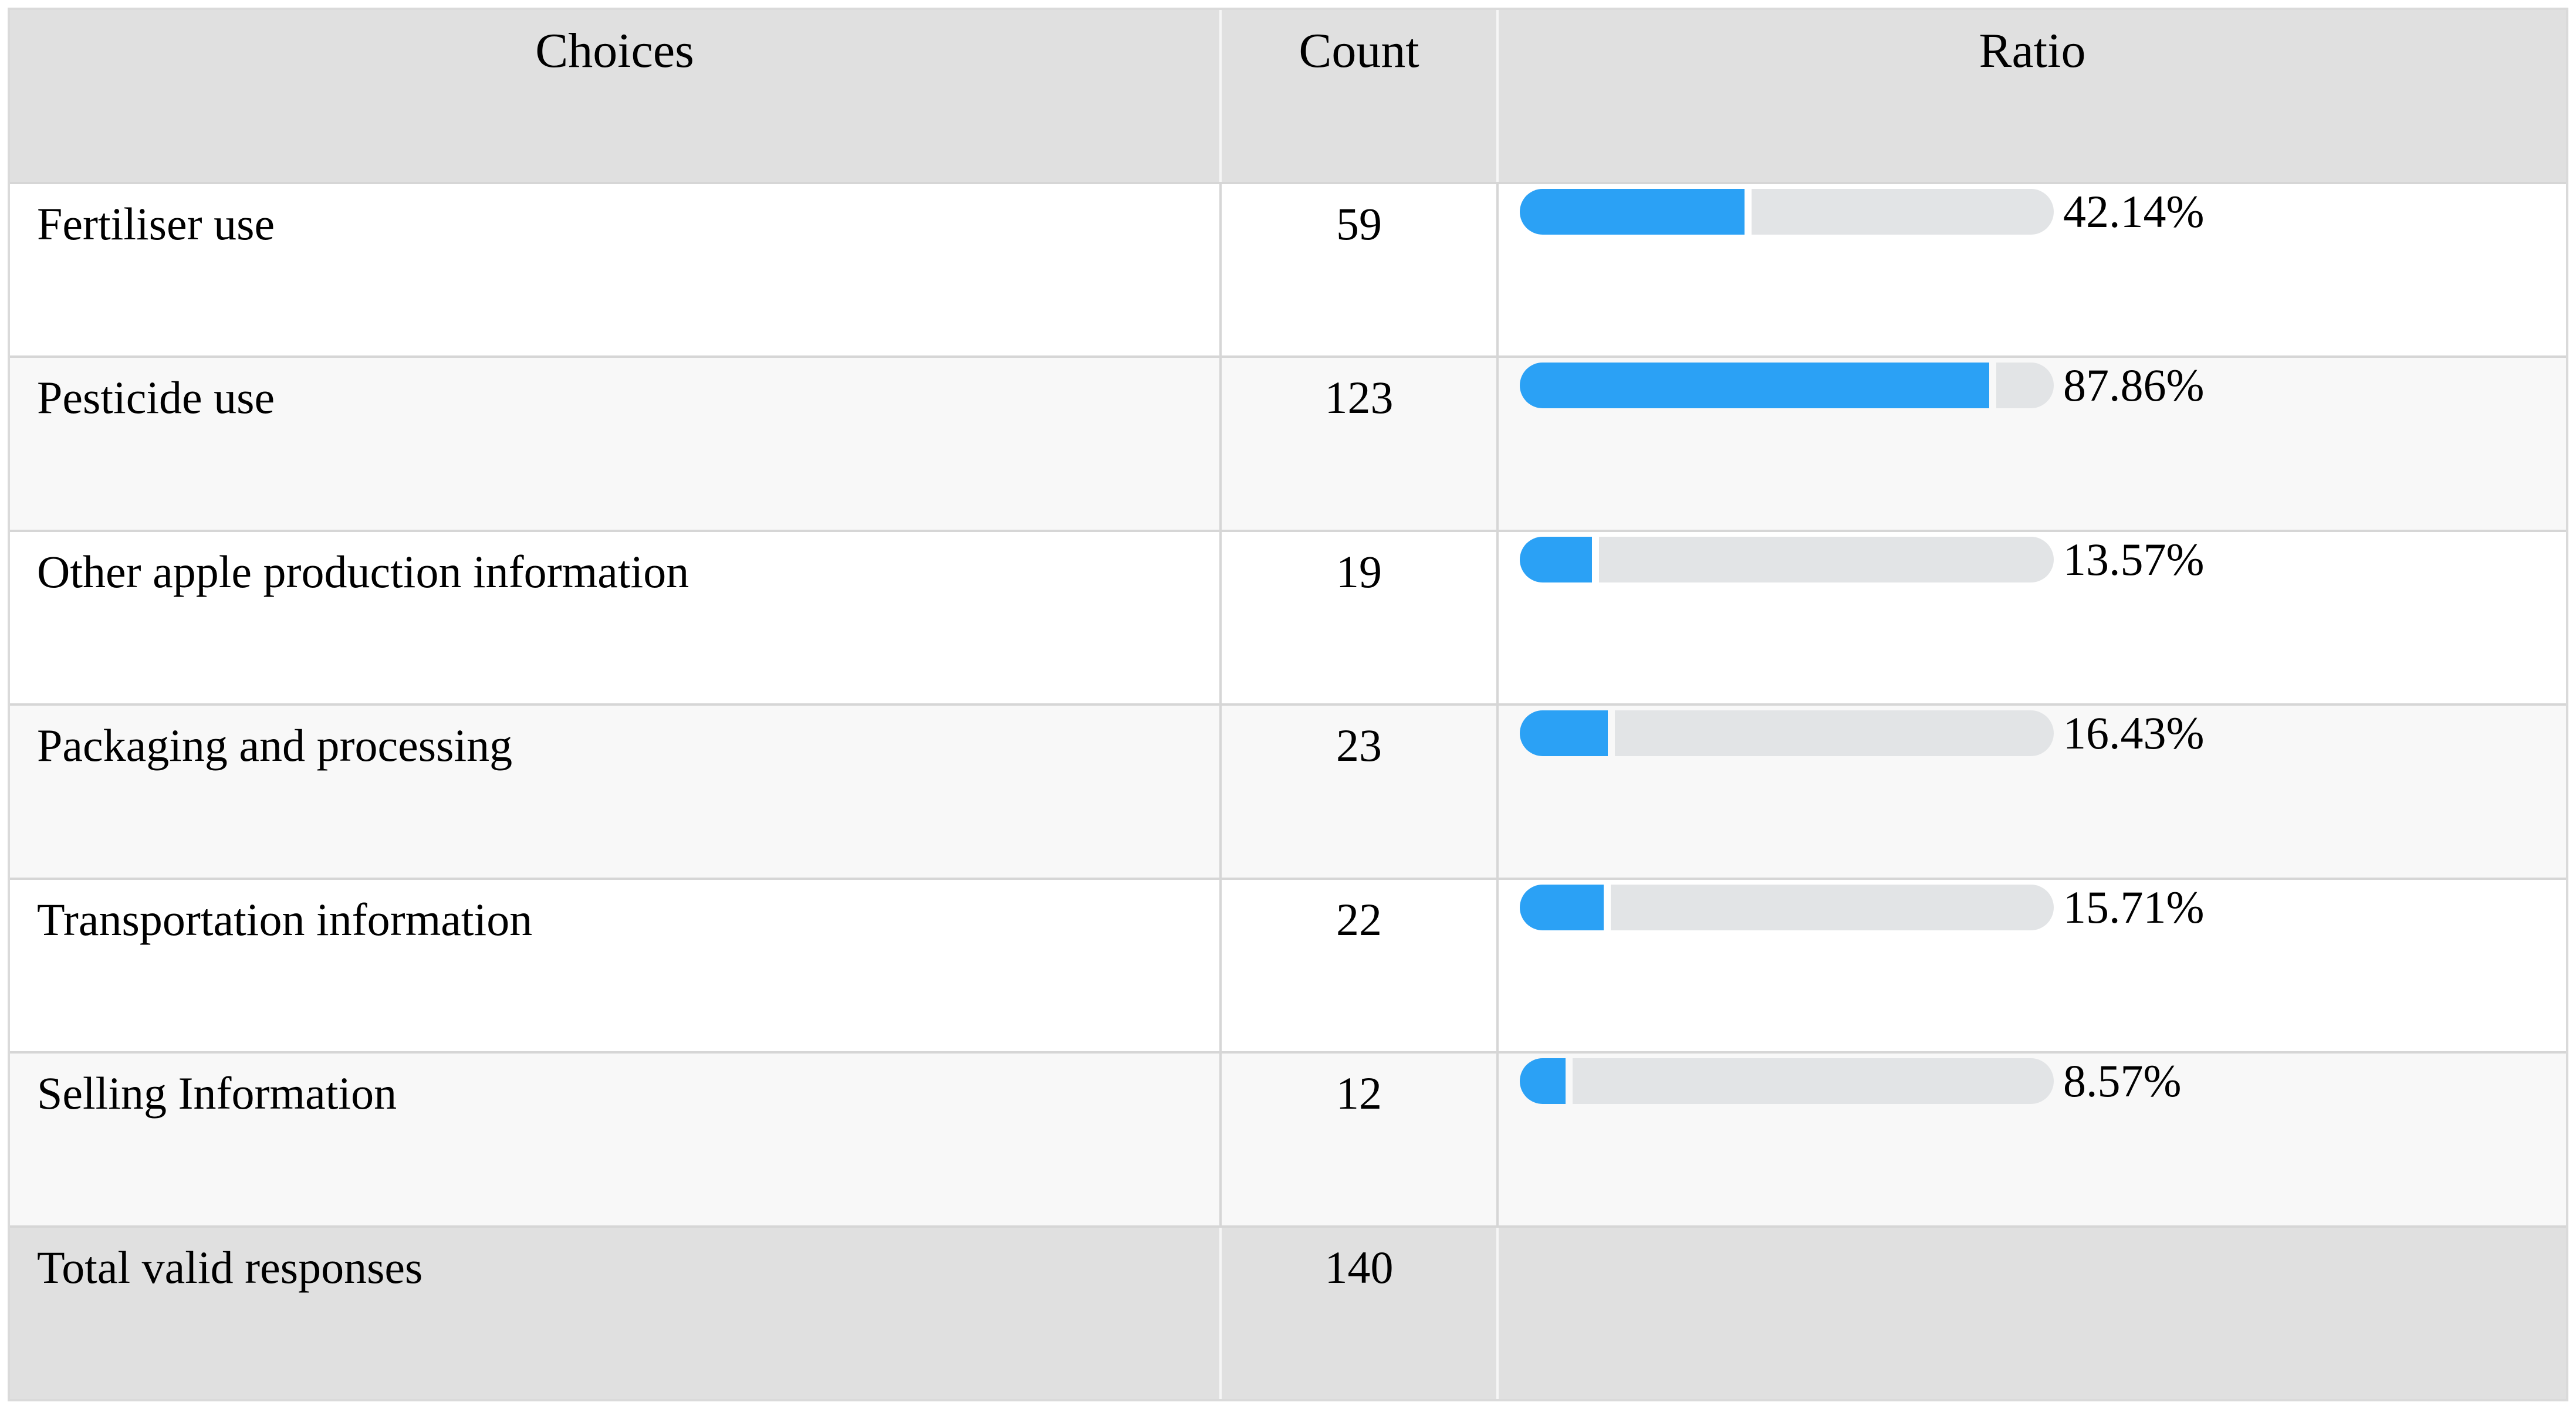  Describe the element at coordinates (1357, 444) in the screenshot. I see `count-value: 123` at that location.